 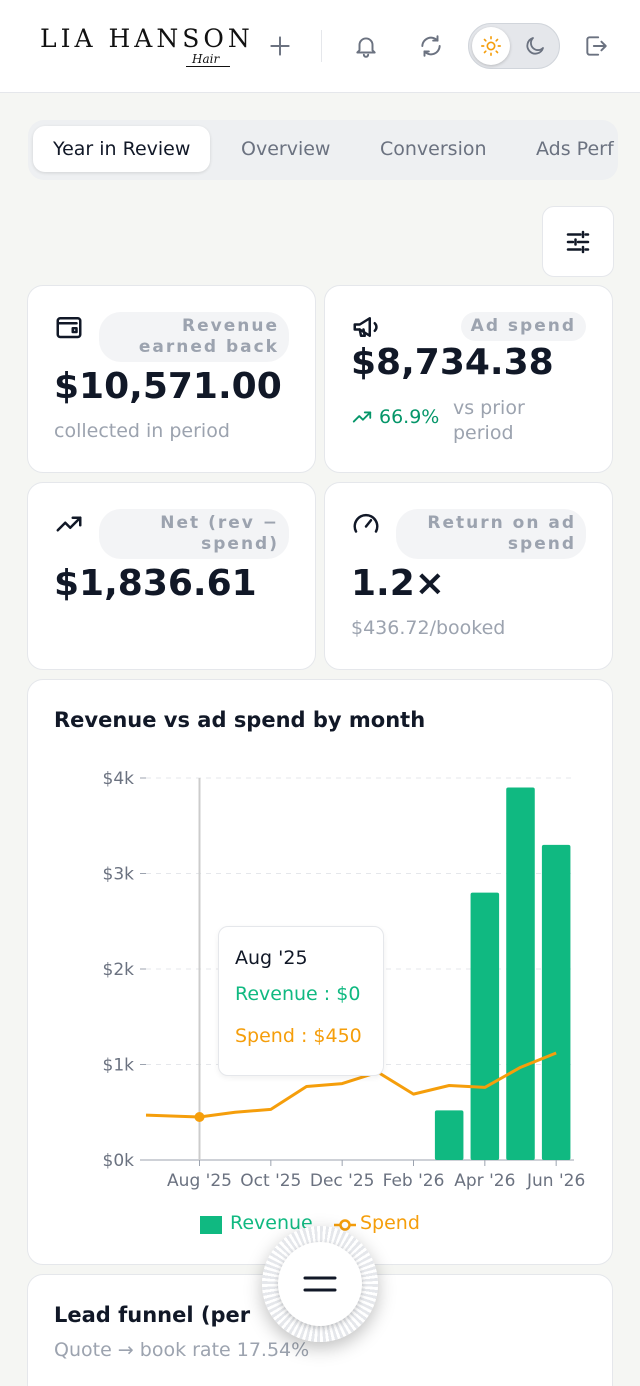 What do you see at coordinates (286, 149) in the screenshot?
I see `tab-overview: Overview` at bounding box center [286, 149].